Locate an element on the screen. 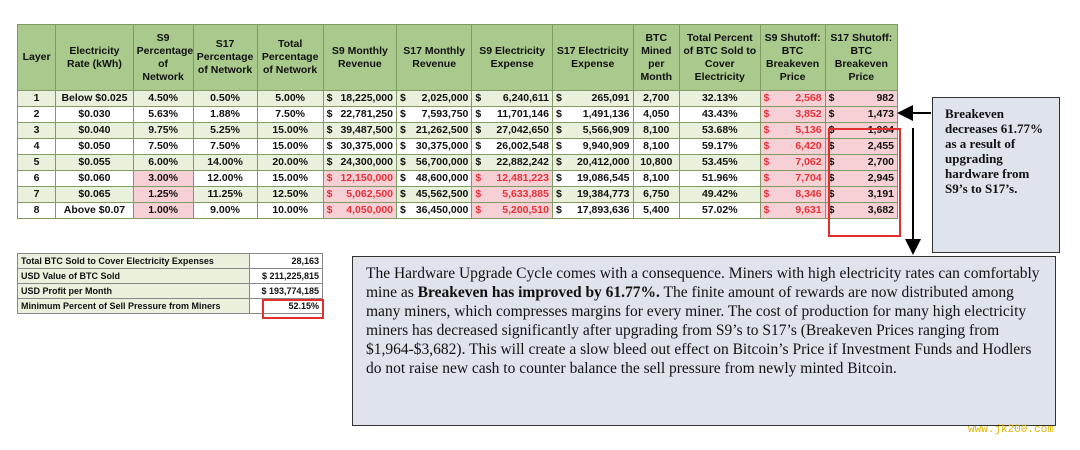  currency-wrap: $7,062 is located at coordinates (793, 162).